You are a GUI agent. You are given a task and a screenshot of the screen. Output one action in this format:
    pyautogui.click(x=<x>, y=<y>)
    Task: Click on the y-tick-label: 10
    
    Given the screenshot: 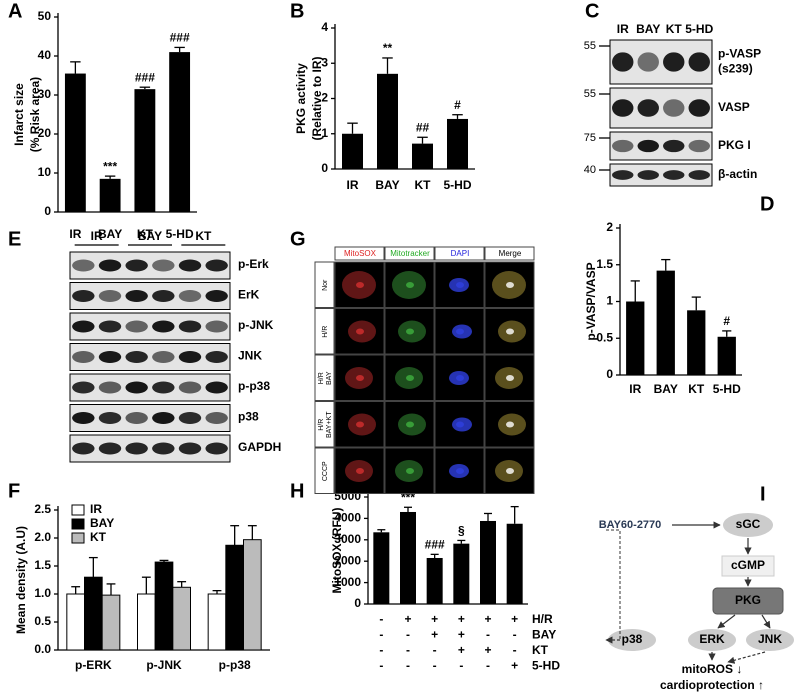 What is the action you would take?
    pyautogui.click(x=45, y=172)
    